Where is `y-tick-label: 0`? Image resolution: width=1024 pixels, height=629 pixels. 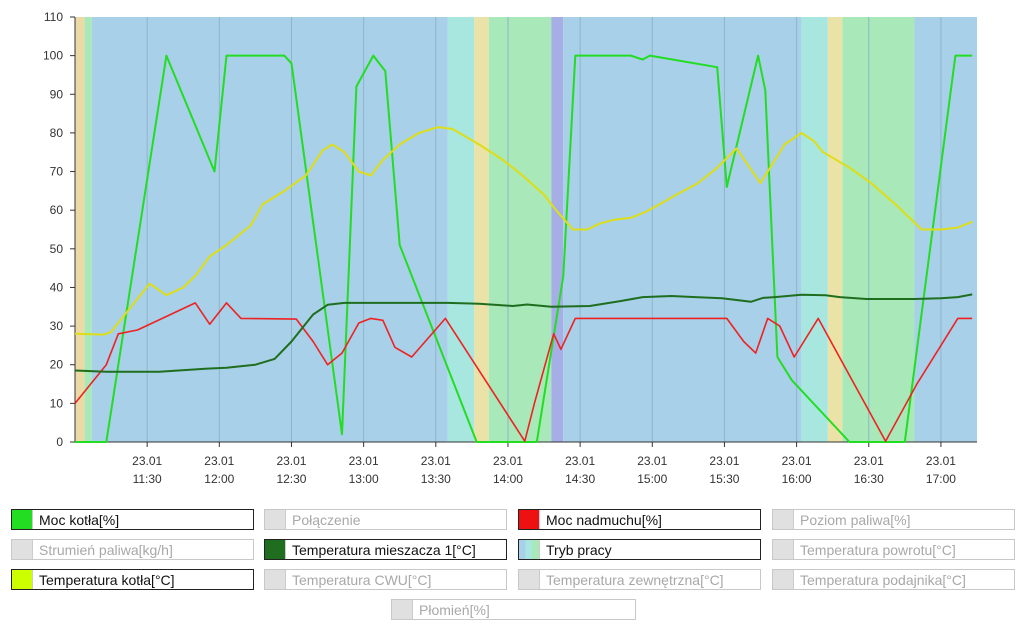
y-tick-label: 0 is located at coordinates (59, 442).